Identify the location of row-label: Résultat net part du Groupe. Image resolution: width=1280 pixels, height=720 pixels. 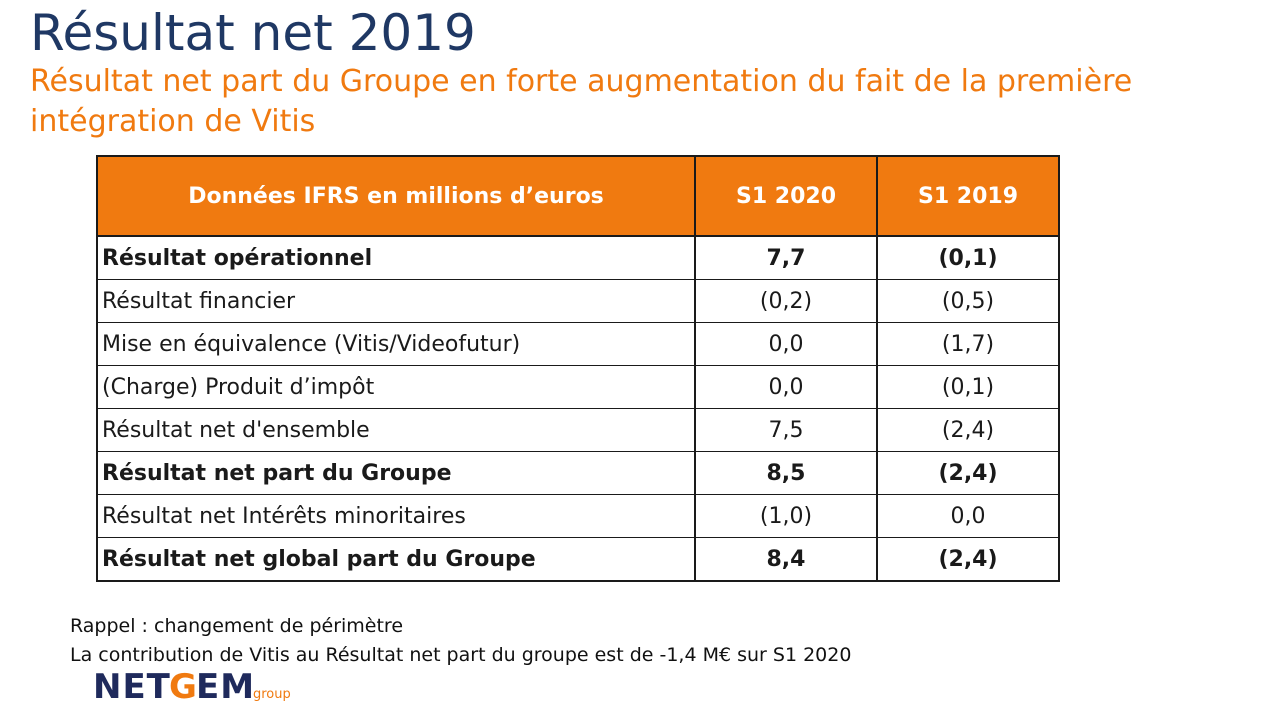
(396, 473).